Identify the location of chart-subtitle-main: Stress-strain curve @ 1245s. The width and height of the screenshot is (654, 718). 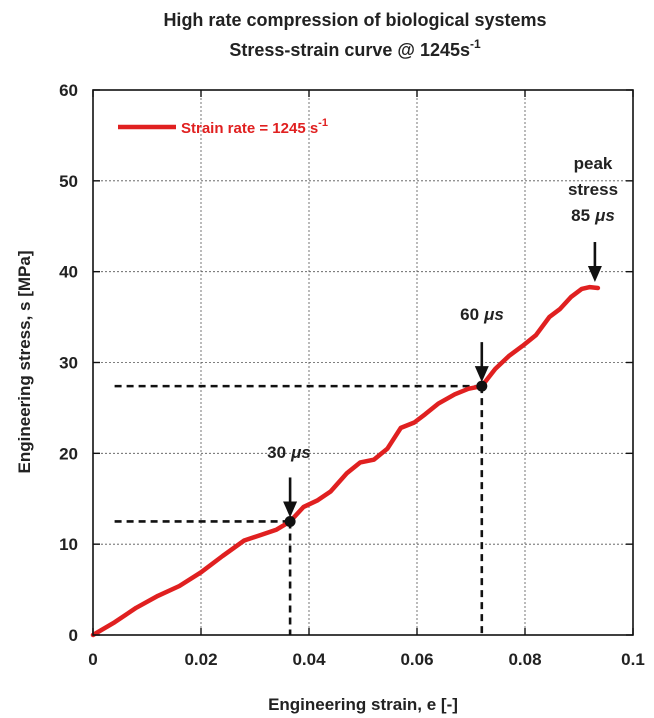
(349, 50).